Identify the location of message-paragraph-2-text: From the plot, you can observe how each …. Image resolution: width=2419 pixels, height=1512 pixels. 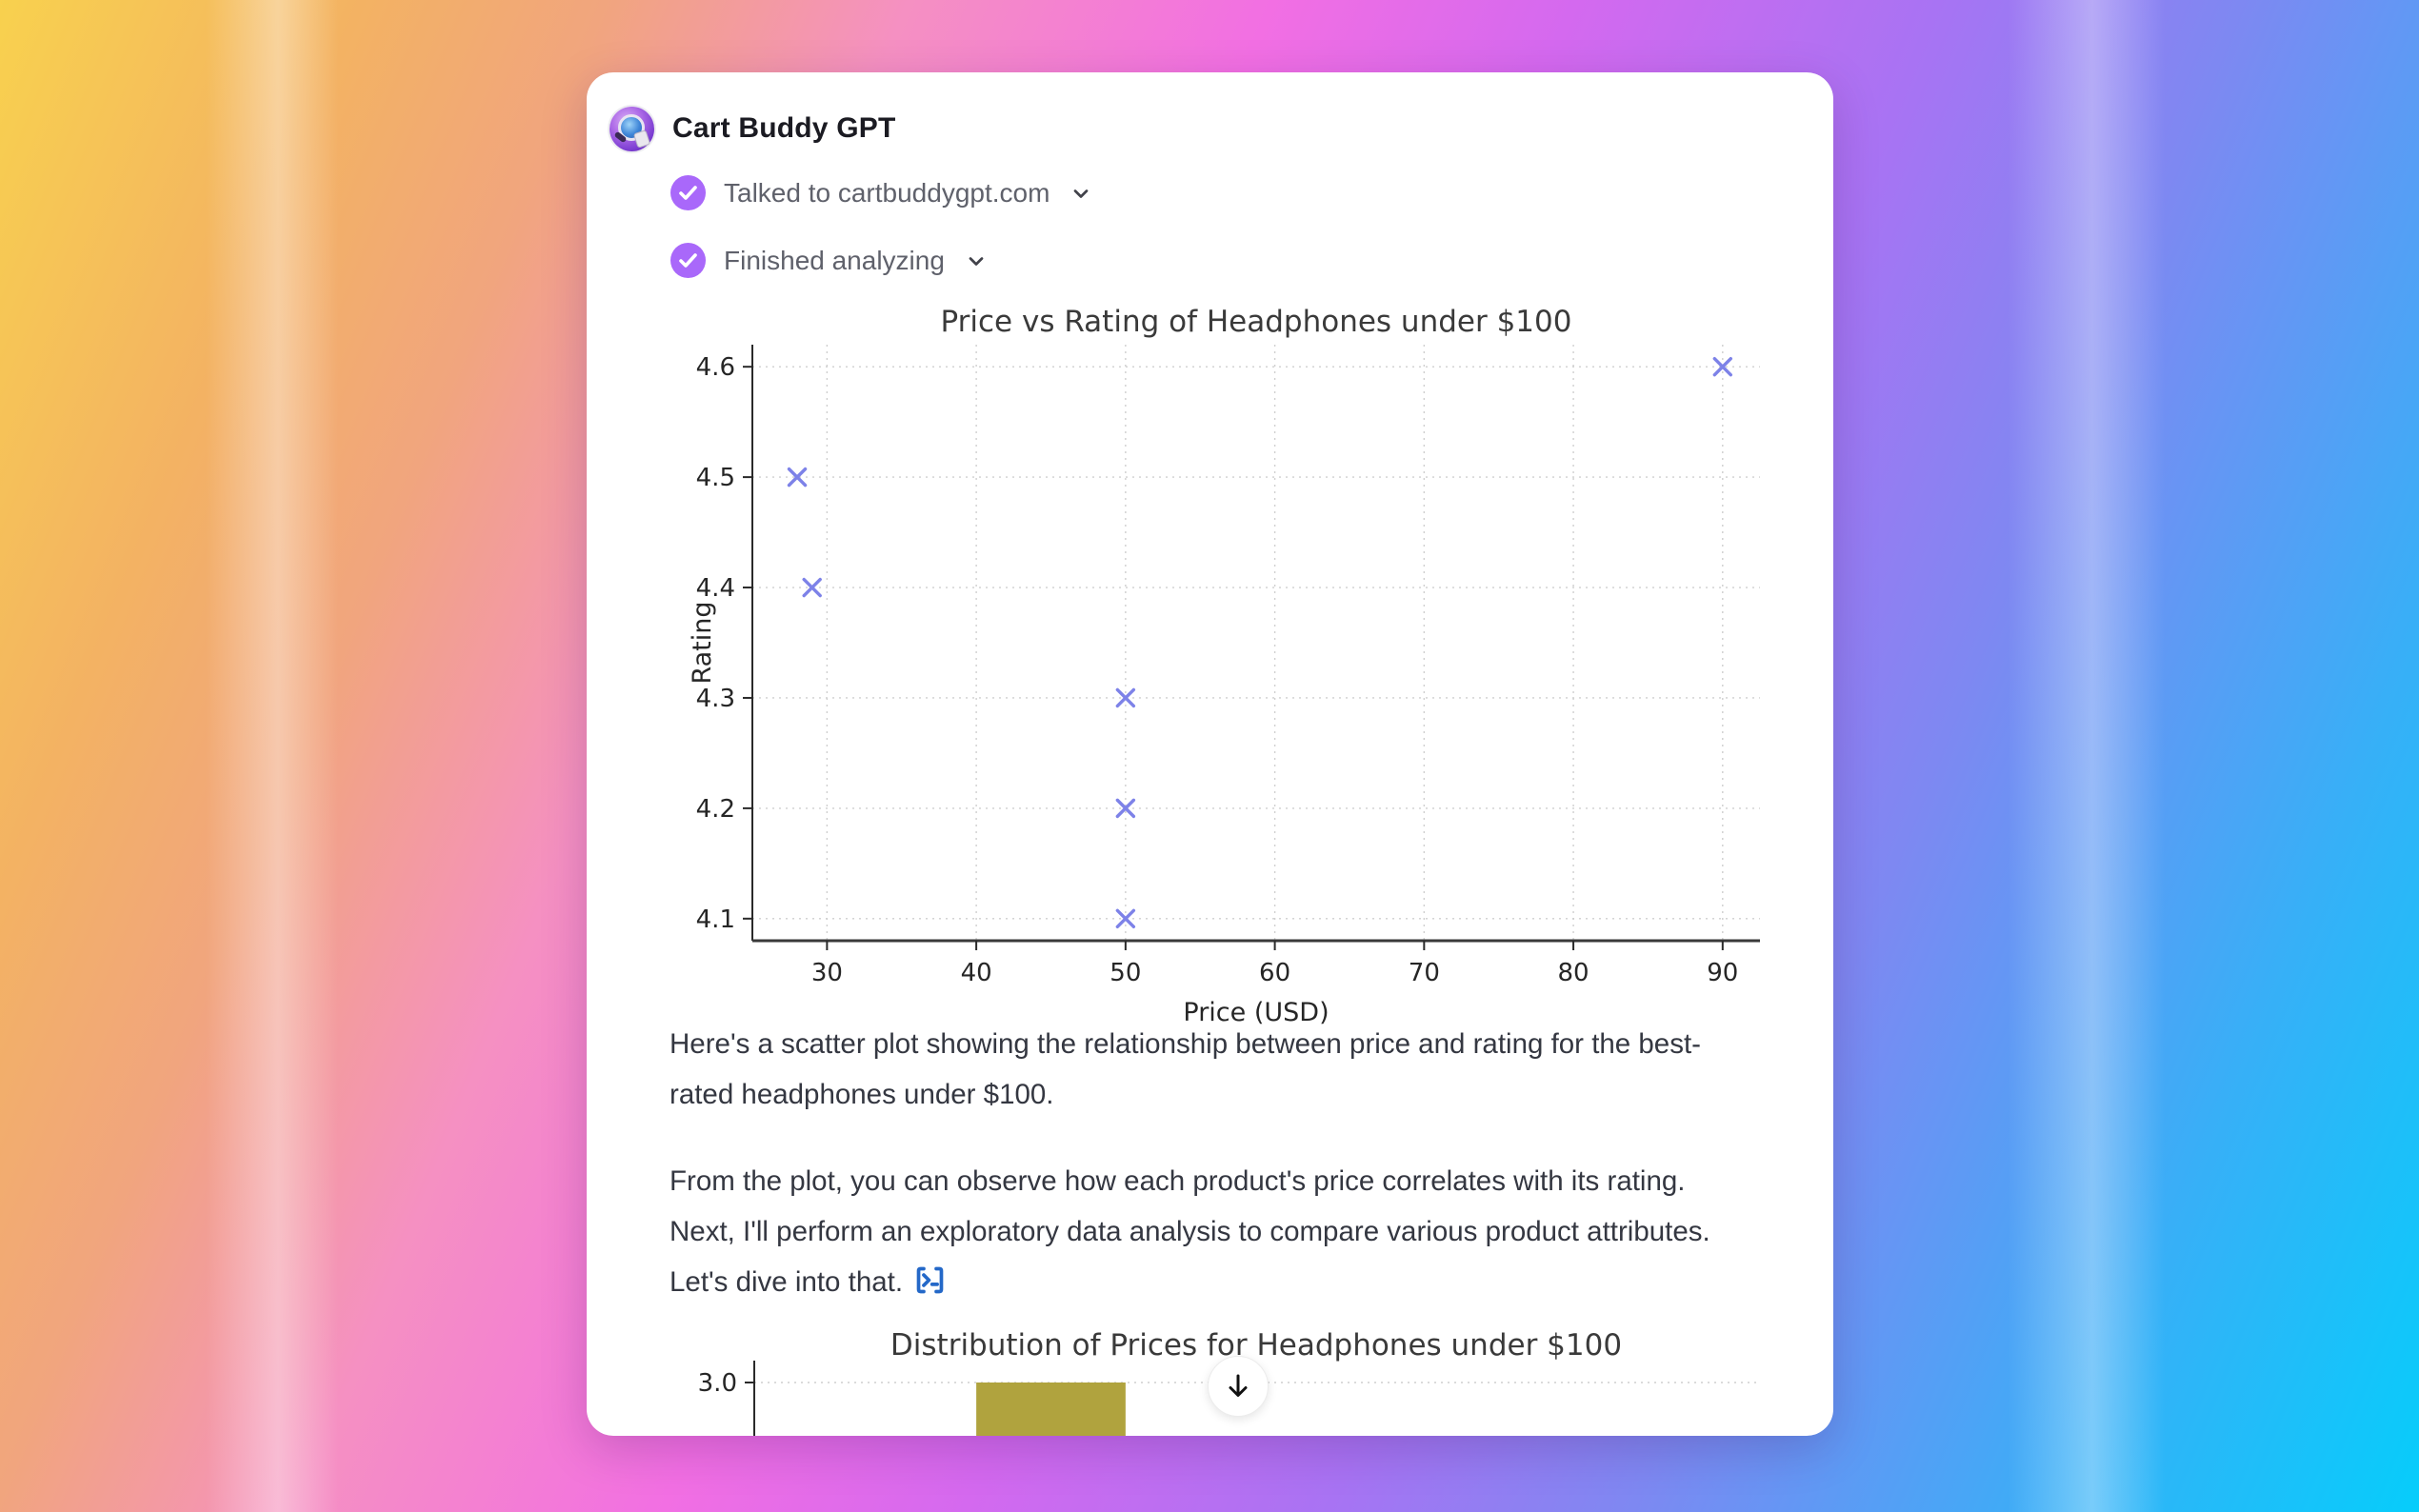
(1190, 1231).